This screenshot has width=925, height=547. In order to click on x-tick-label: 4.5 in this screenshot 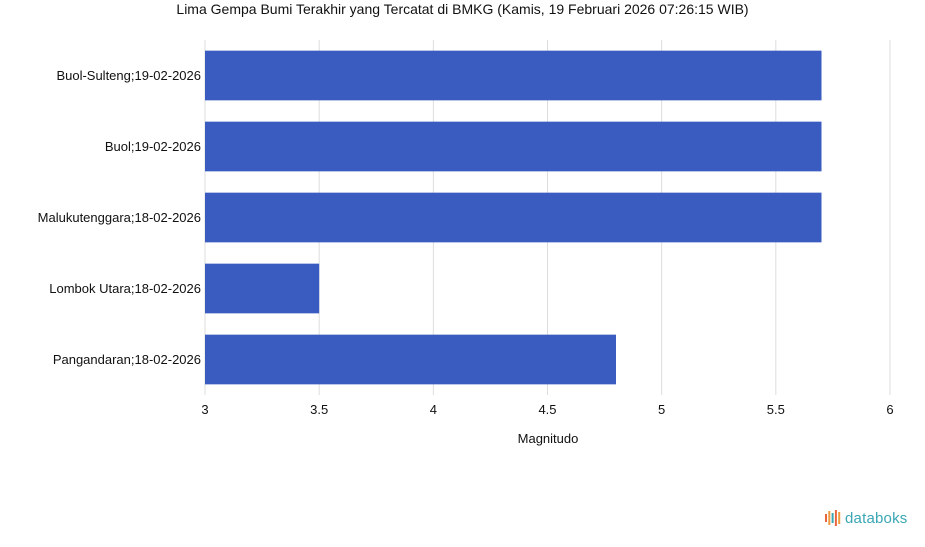, I will do `click(547, 409)`.